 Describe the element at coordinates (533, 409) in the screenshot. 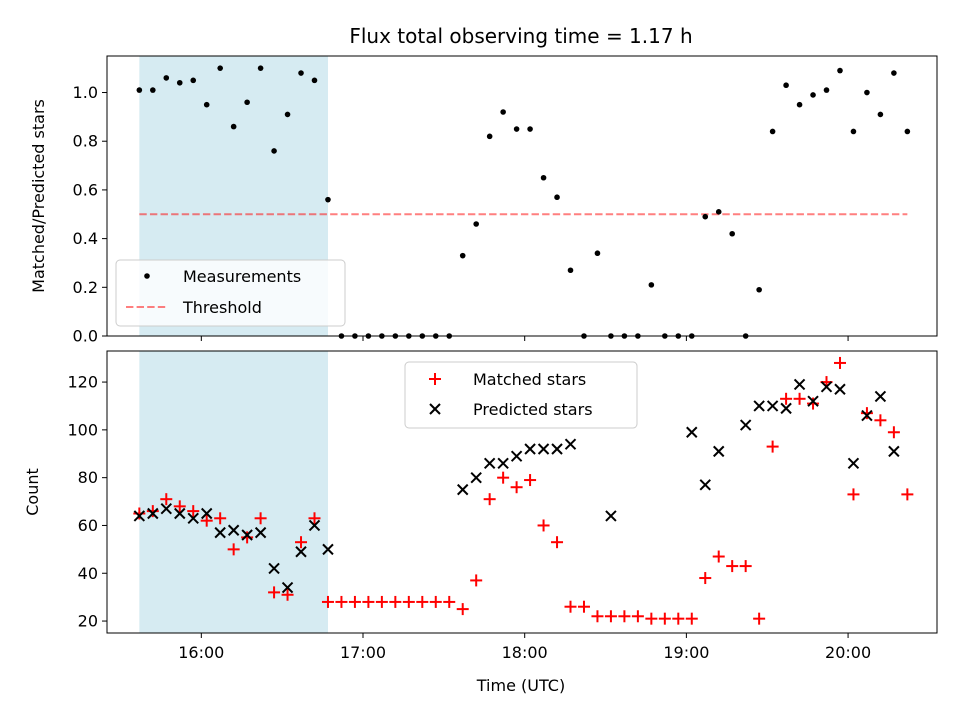

I see `legend-predicted-label: Predicted stars` at that location.